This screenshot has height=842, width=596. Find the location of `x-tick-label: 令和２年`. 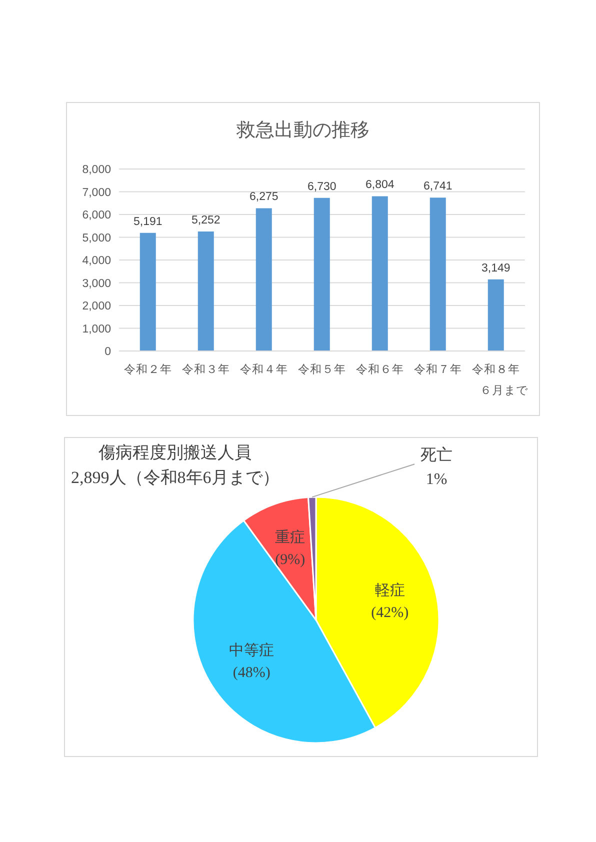

x-tick-label: 令和２年 is located at coordinates (148, 369).